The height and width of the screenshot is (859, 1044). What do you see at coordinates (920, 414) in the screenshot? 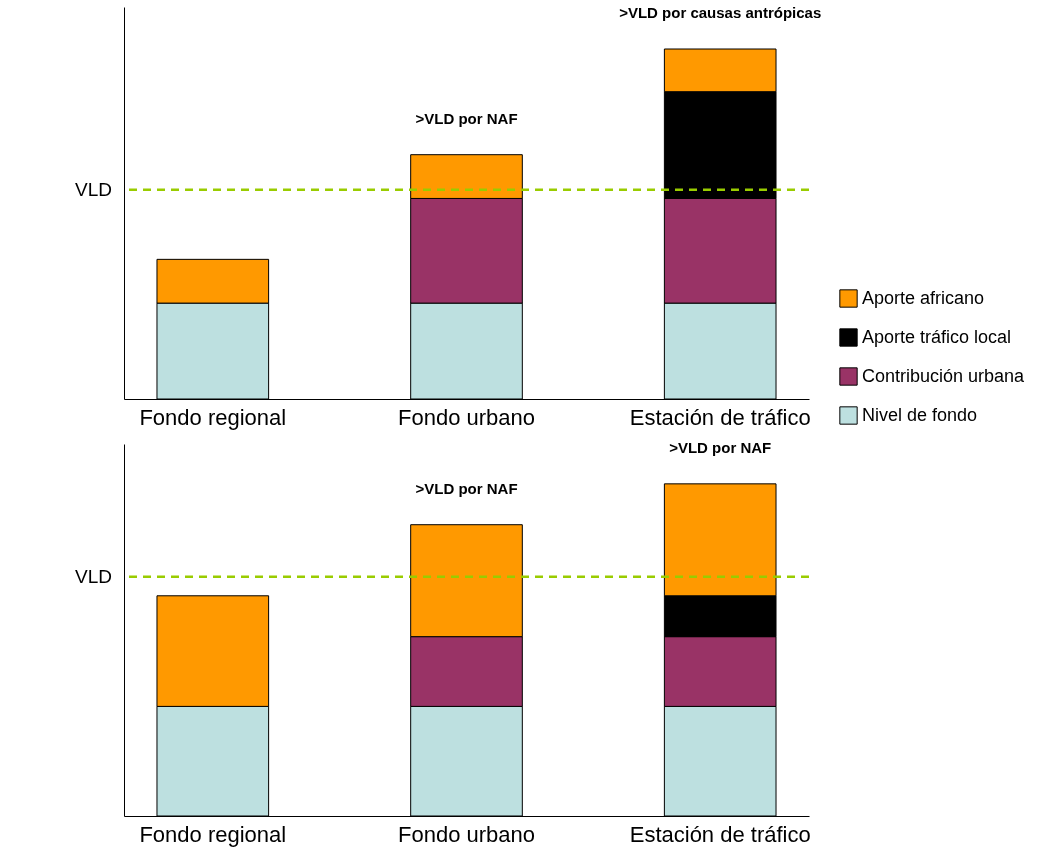
I see `legend-label: Nivel de fondo` at bounding box center [920, 414].